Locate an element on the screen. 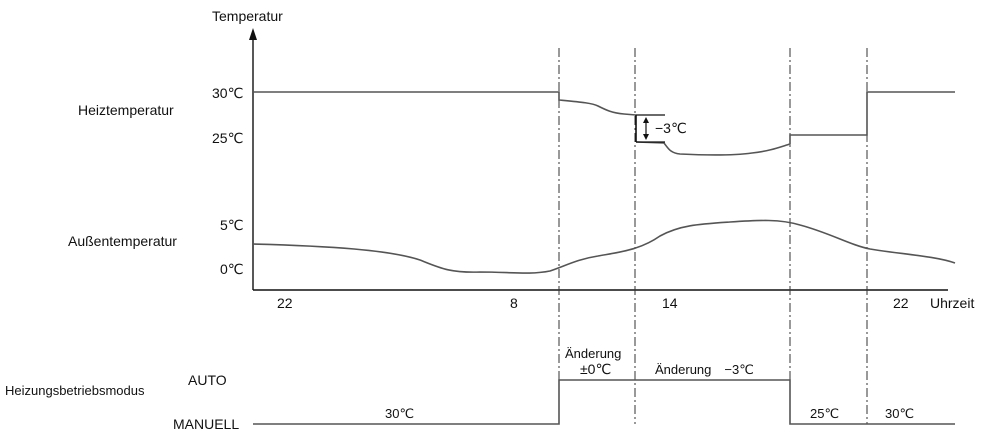  x-tick-label: 8 is located at coordinates (514, 303).